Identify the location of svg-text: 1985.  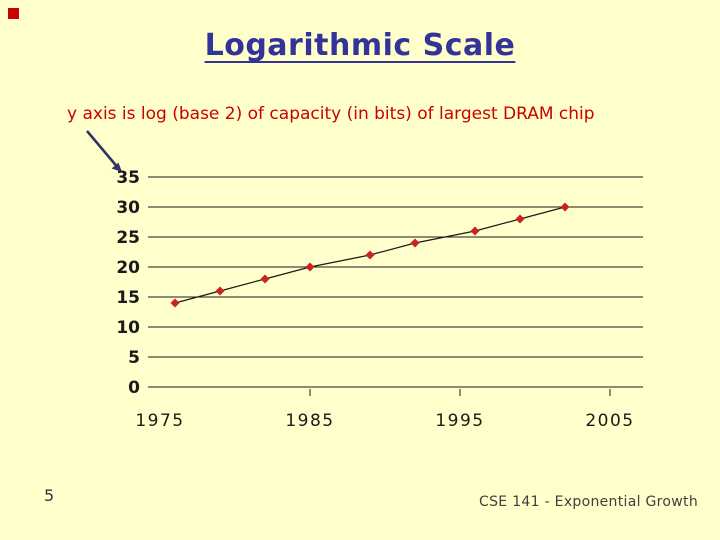
(309, 421).